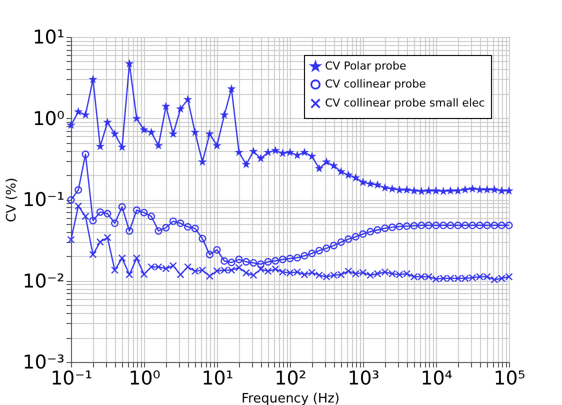  I want to click on y-tick-label: 10¹, so click(48, 37).